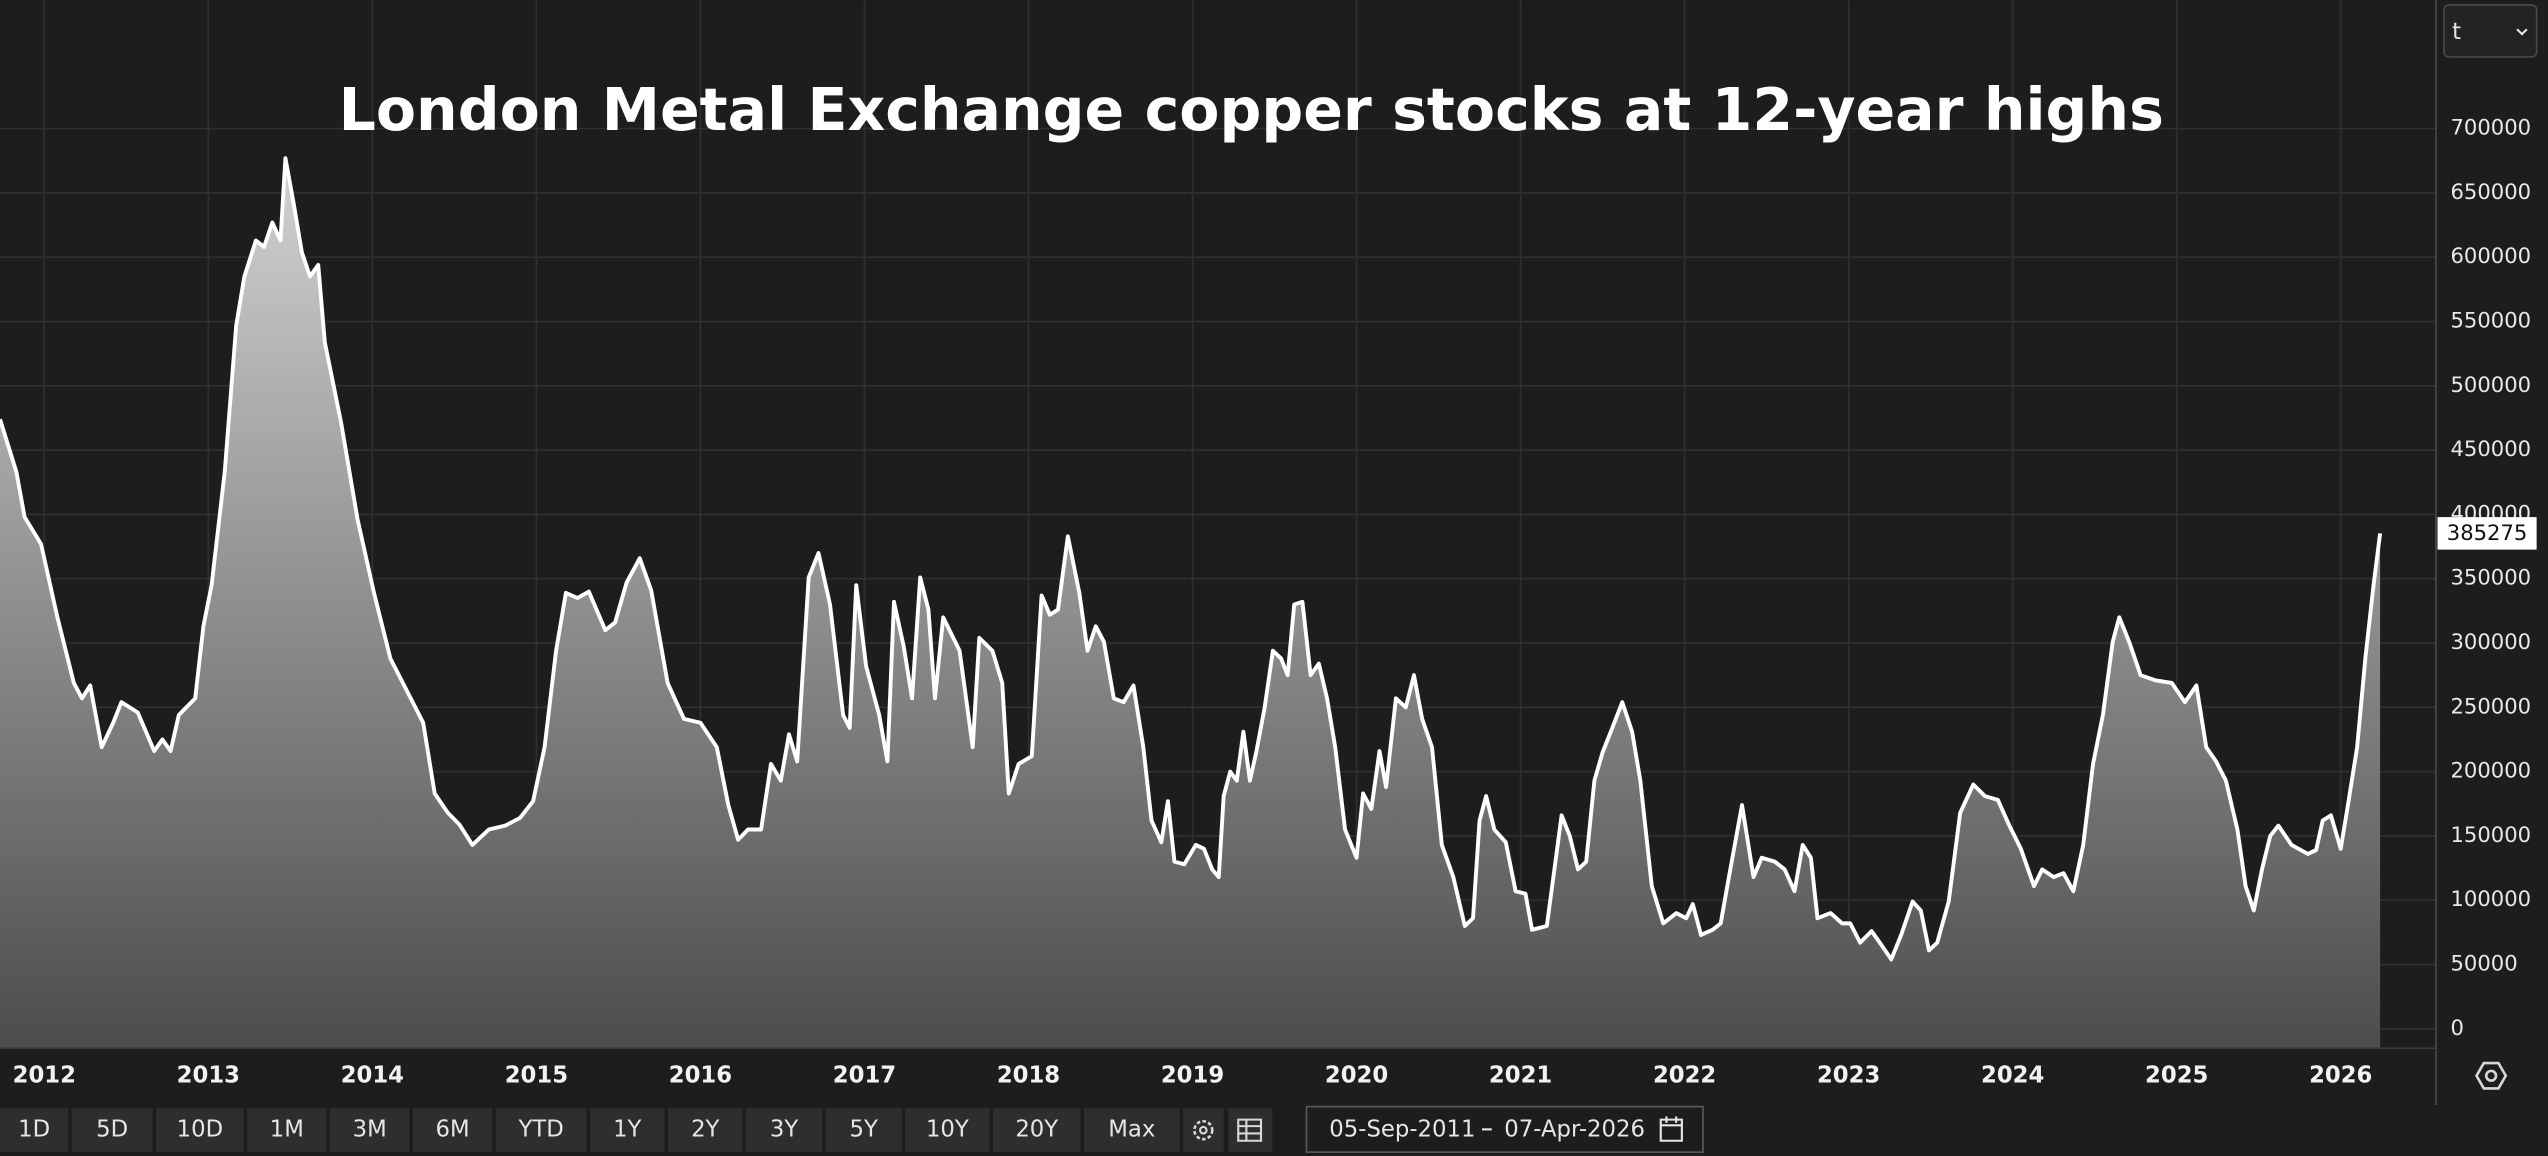  I want to click on dropdown-caret, so click(2522, 32).